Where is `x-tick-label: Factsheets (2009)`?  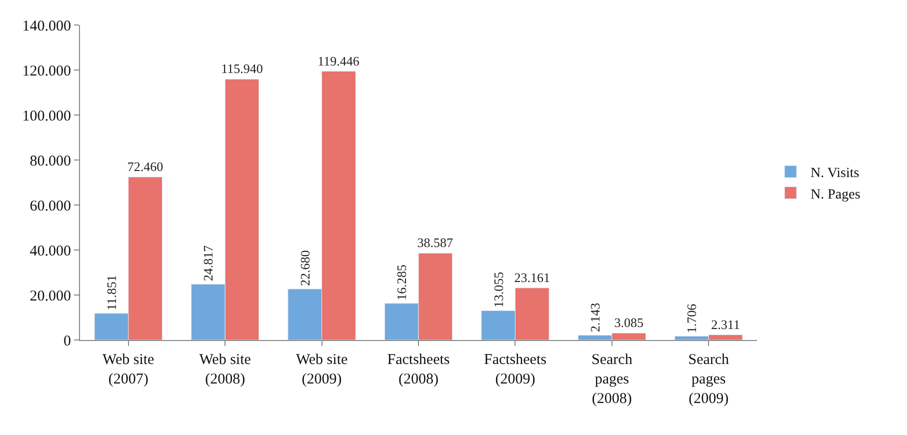
x-tick-label: Factsheets (2009) is located at coordinates (515, 370).